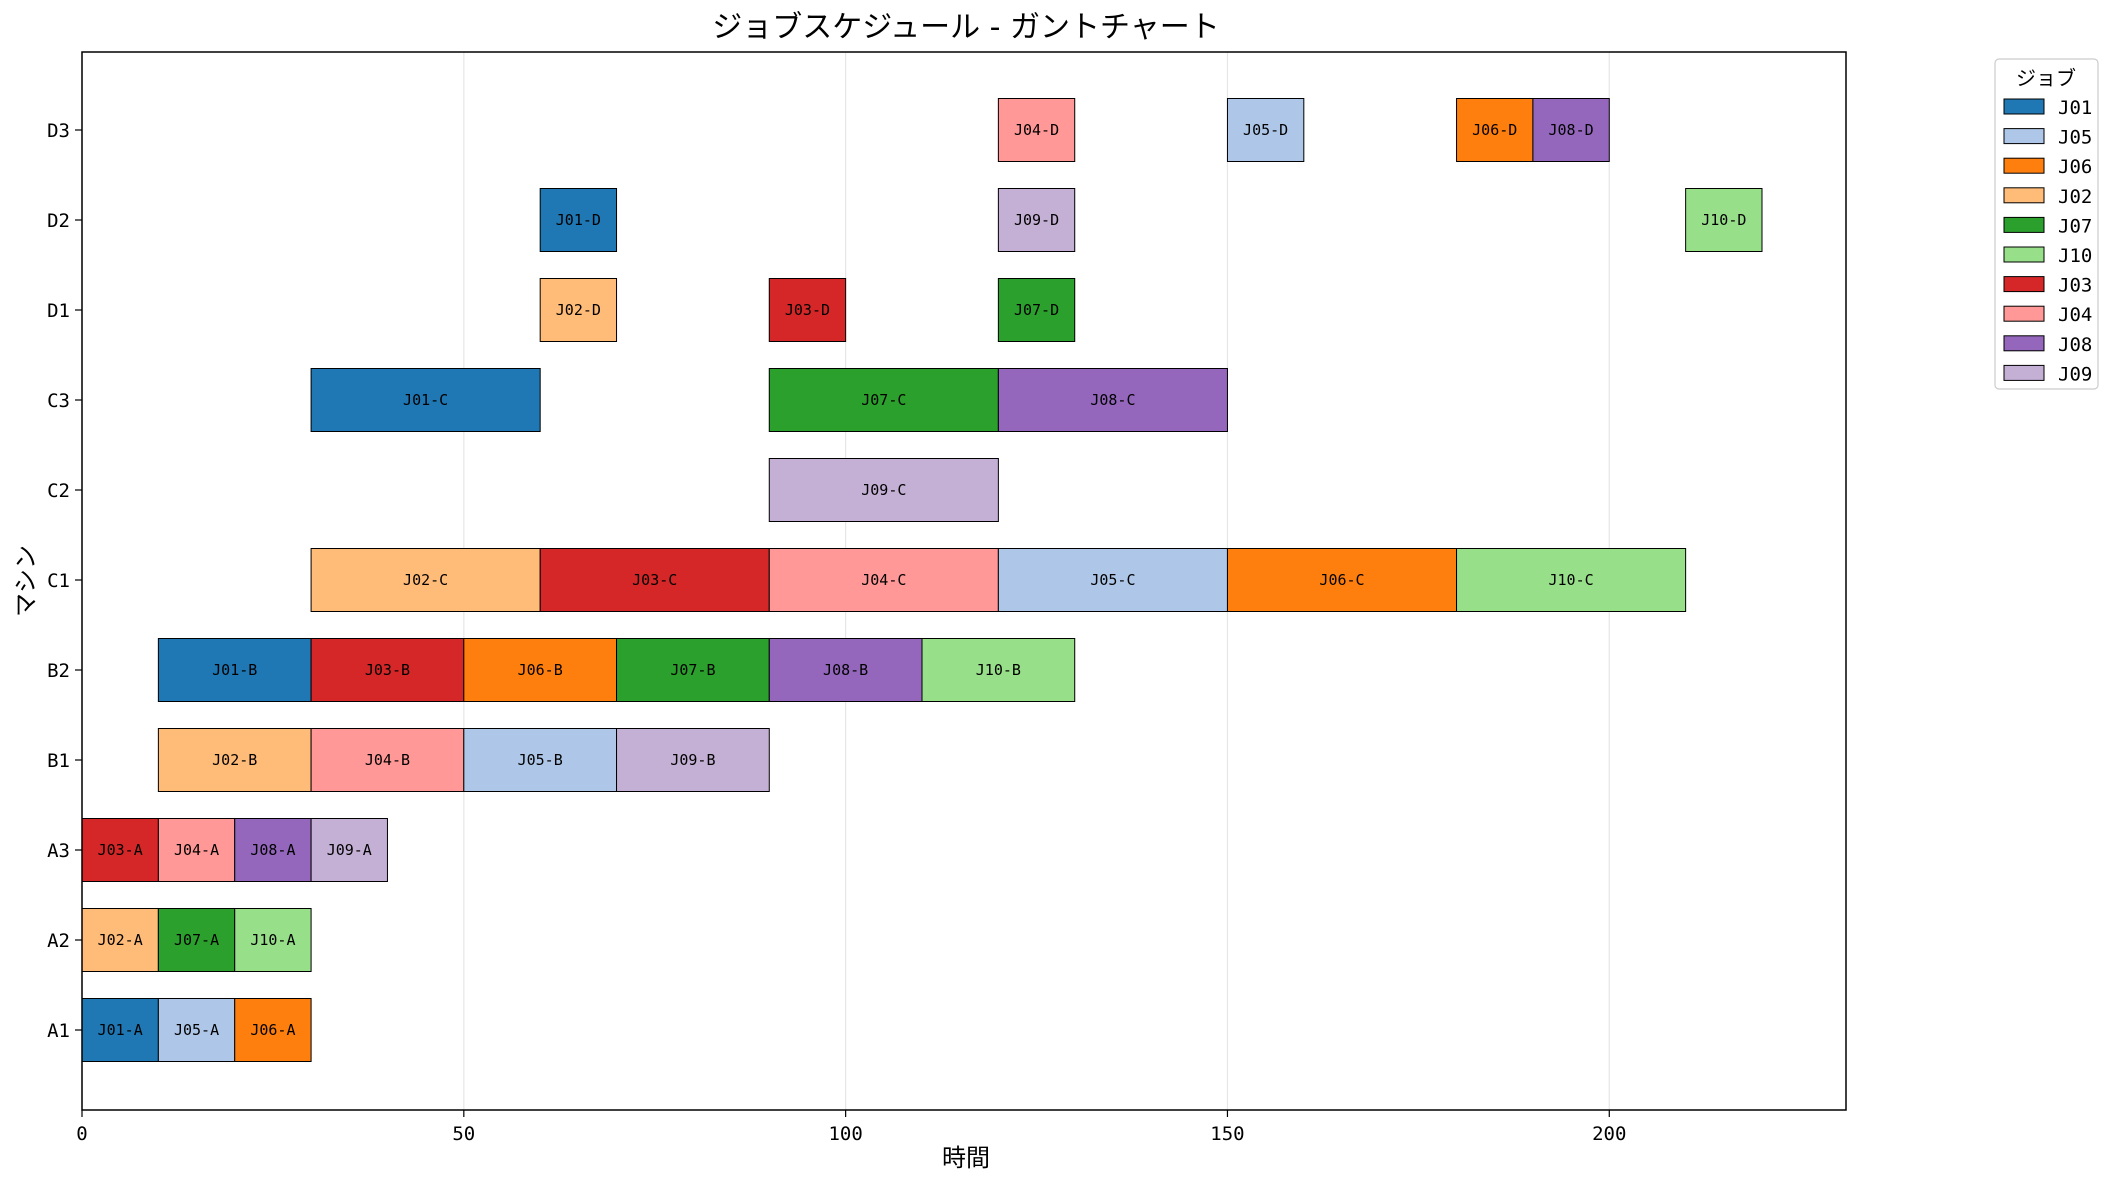 Image resolution: width=2104 pixels, height=1184 pixels. I want to click on bar-label: J06-B, so click(540, 670).